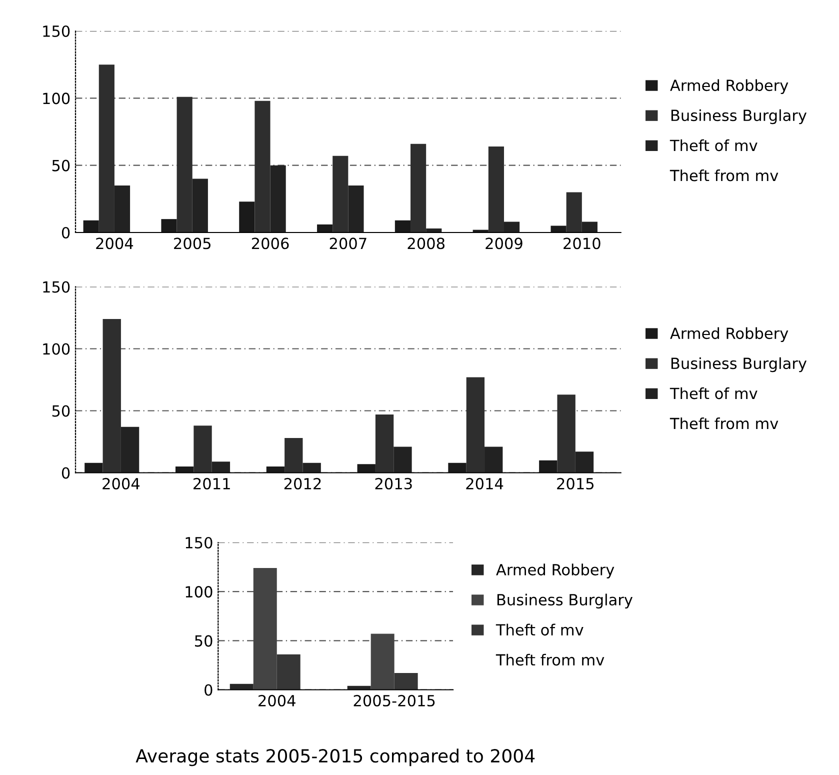  Describe the element at coordinates (582, 244) in the screenshot. I see `x-tick-label: 2010` at that location.